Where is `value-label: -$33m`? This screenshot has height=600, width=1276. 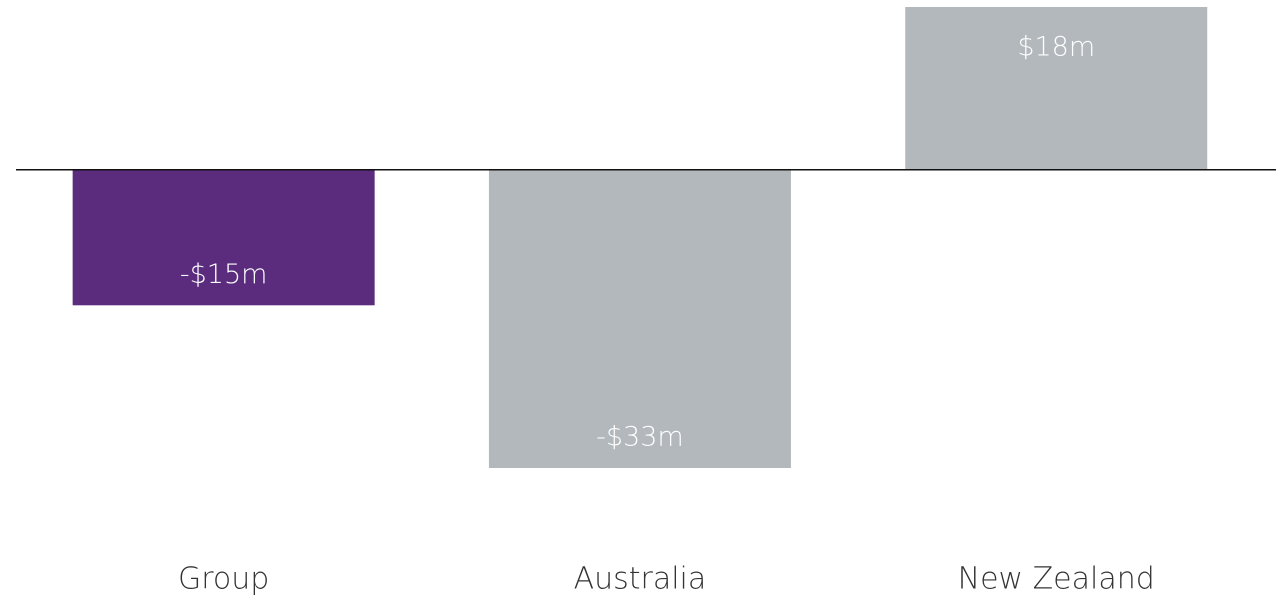 value-label: -$33m is located at coordinates (640, 437).